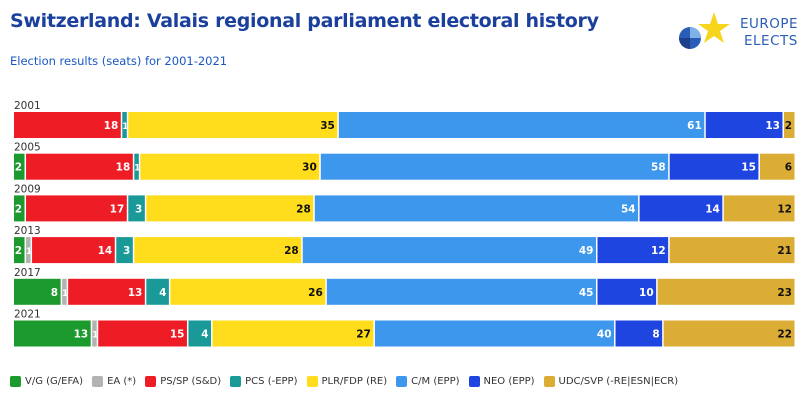  What do you see at coordinates (509, 381) in the screenshot?
I see `legend-label: NEO (EPP)` at bounding box center [509, 381].